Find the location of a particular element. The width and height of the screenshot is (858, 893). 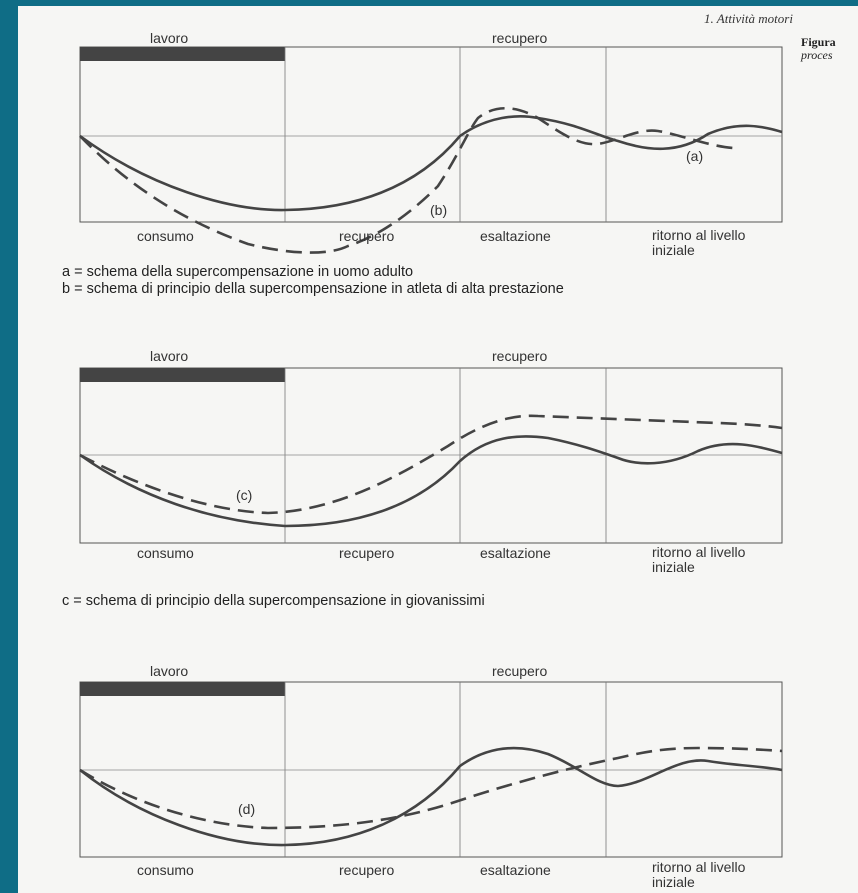

panel-1-phase-ritorno: ritorno al livello iniziale is located at coordinates (699, 242).